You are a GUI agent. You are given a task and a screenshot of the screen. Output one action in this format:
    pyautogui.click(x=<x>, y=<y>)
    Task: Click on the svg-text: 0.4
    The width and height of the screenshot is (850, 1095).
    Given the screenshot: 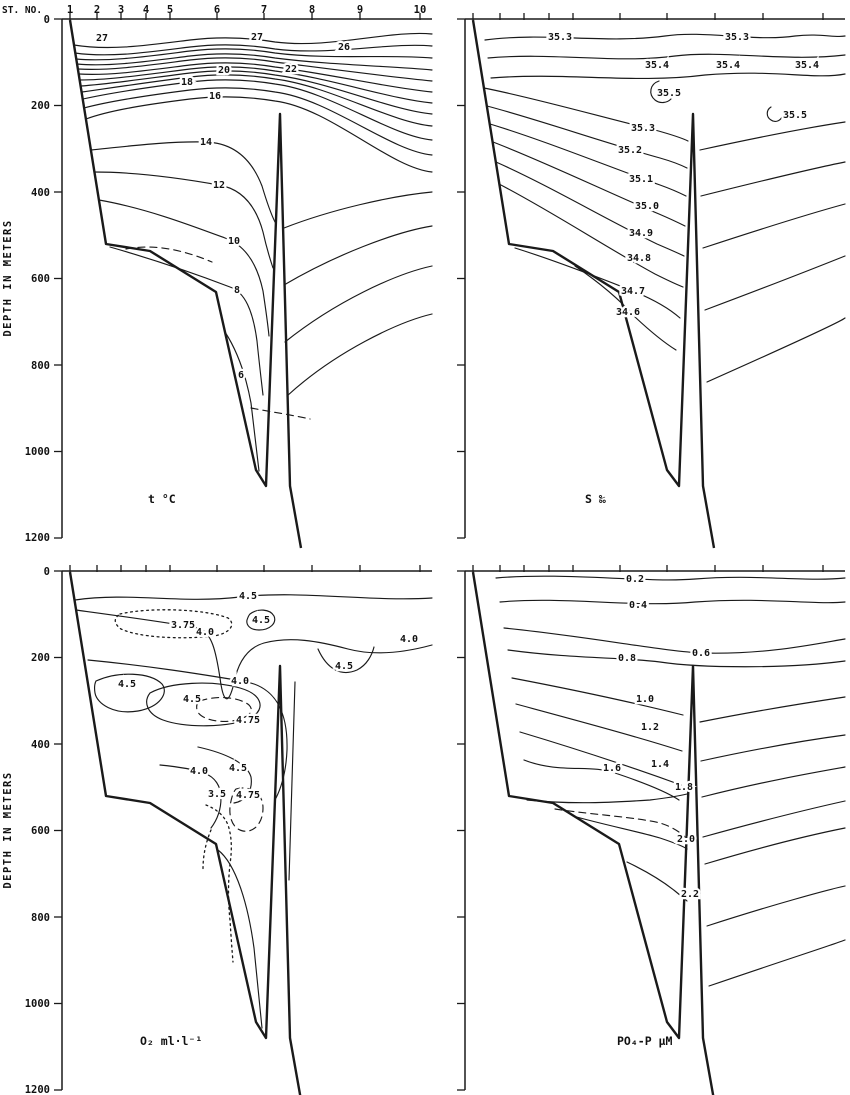 What is the action you would take?
    pyautogui.click(x=638, y=605)
    